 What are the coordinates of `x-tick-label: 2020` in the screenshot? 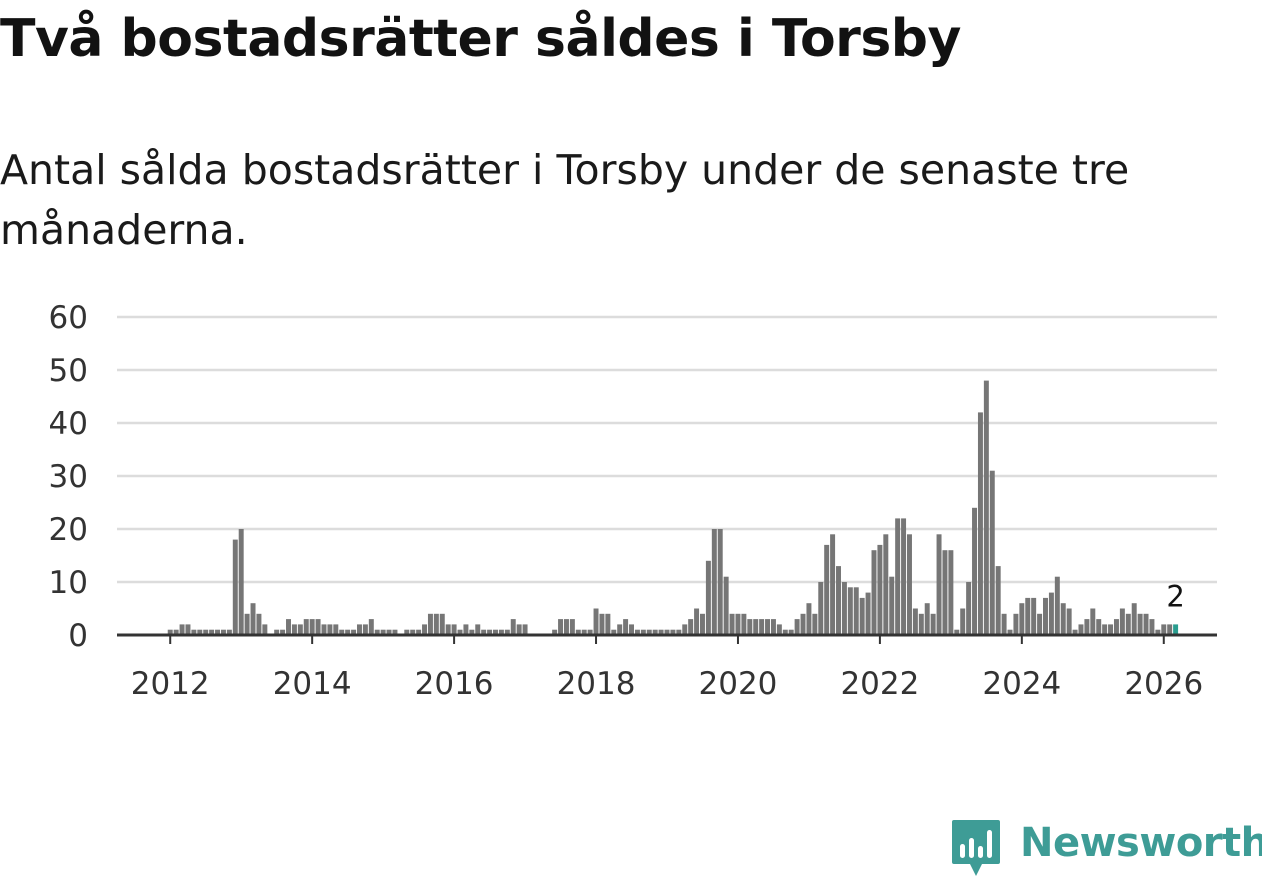 It's located at (738, 684).